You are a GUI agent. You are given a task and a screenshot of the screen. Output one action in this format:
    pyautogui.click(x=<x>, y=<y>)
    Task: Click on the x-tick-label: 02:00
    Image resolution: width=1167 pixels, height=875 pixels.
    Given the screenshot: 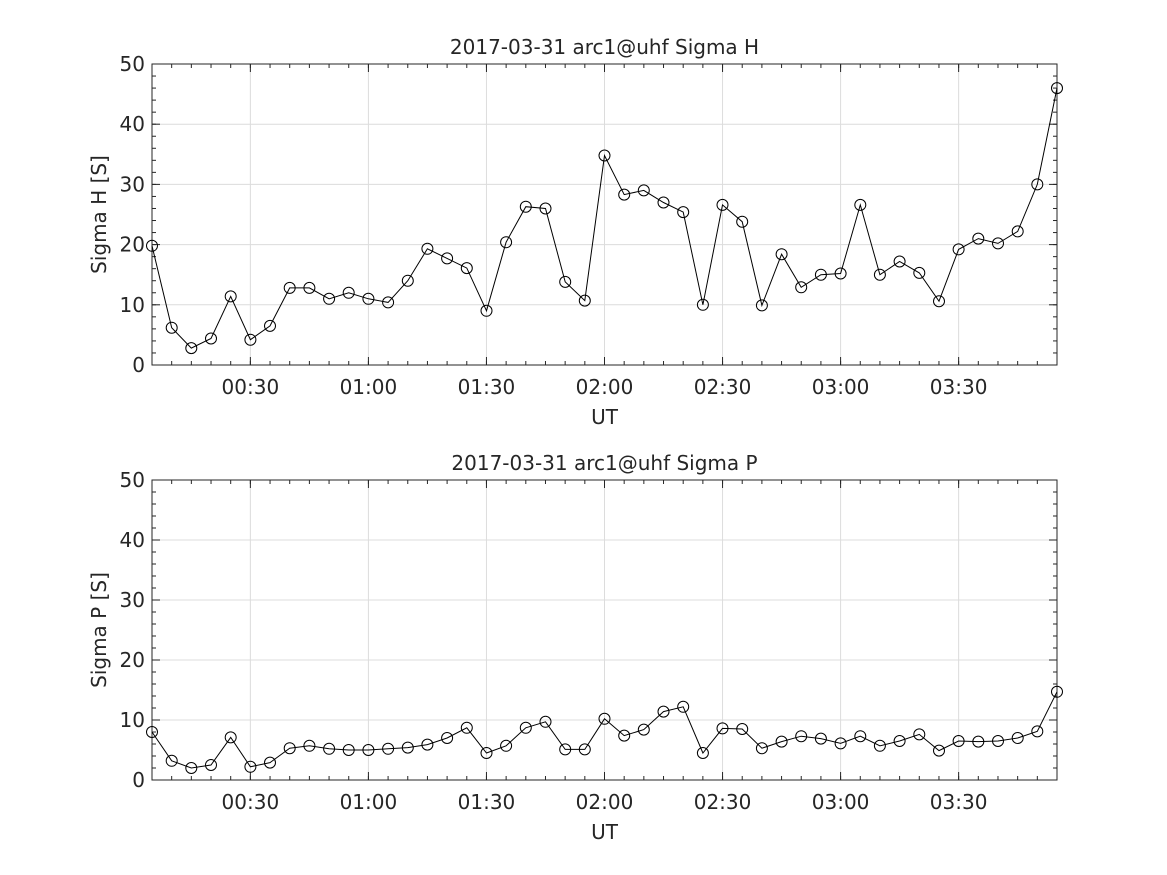 What is the action you would take?
    pyautogui.click(x=605, y=802)
    